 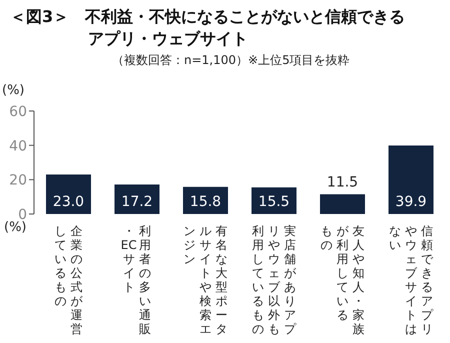 I want to click on data-label: 15.8, so click(x=206, y=202).